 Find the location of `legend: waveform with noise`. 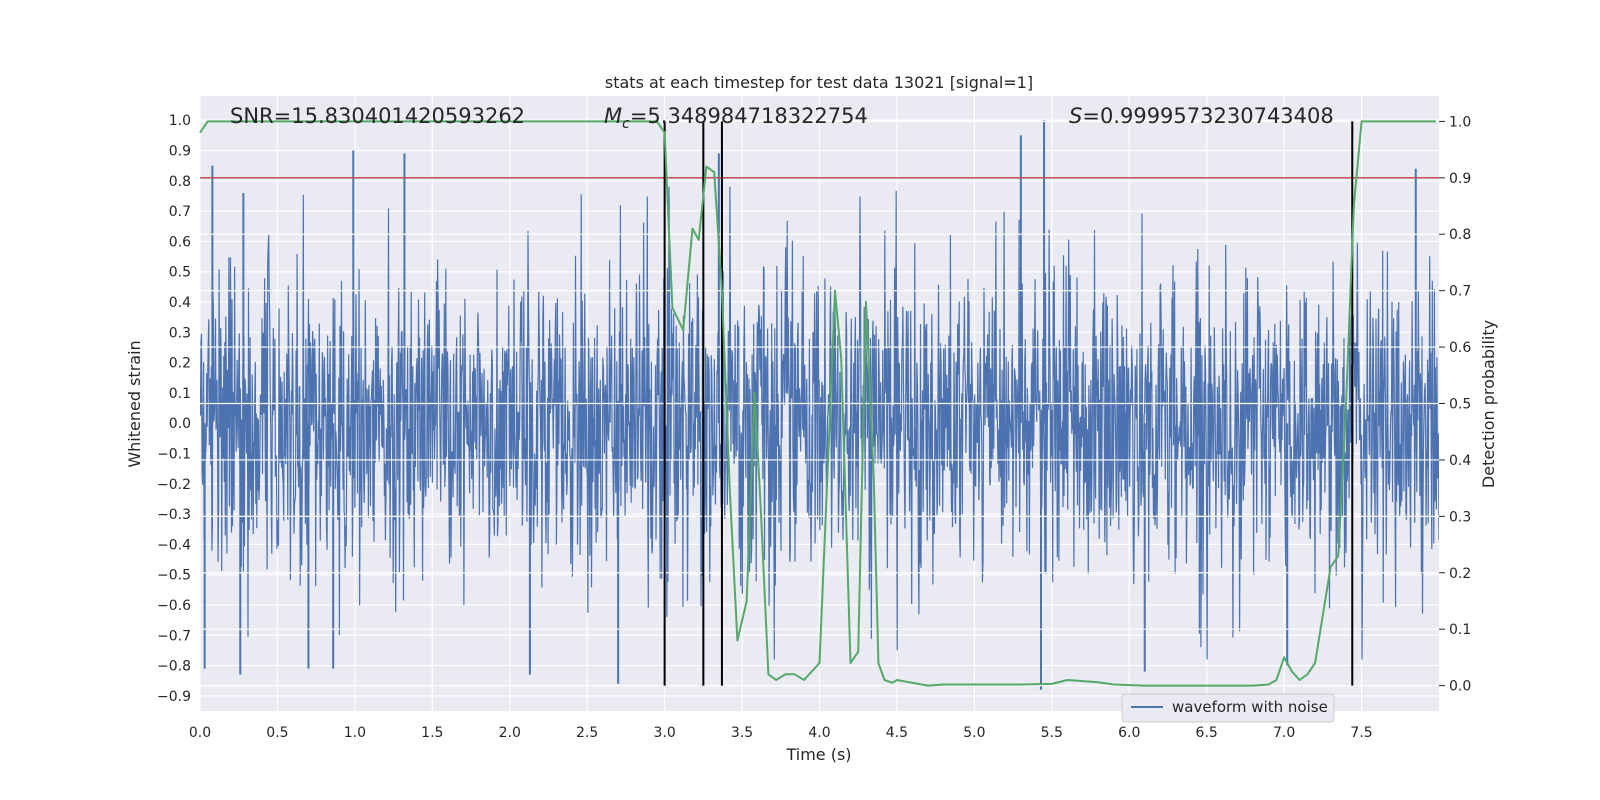

legend: waveform with noise is located at coordinates (1228, 708).